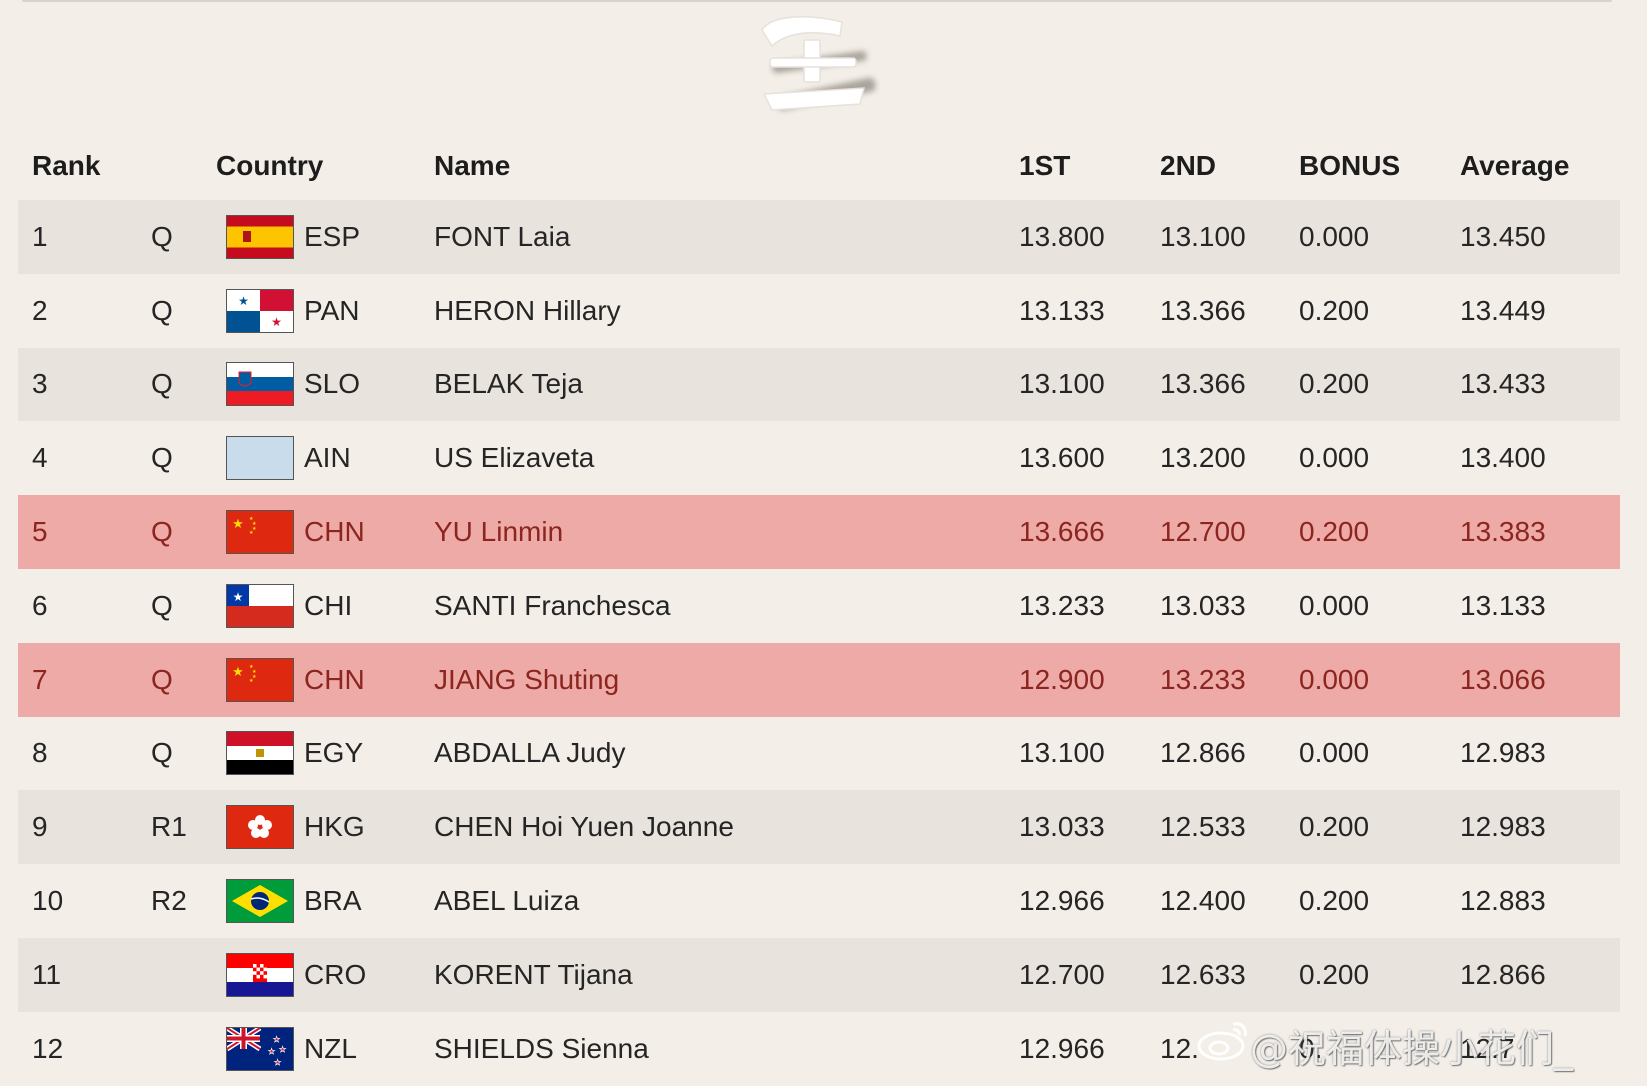  Describe the element at coordinates (40, 236) in the screenshot. I see `rank-cell: 1` at that location.